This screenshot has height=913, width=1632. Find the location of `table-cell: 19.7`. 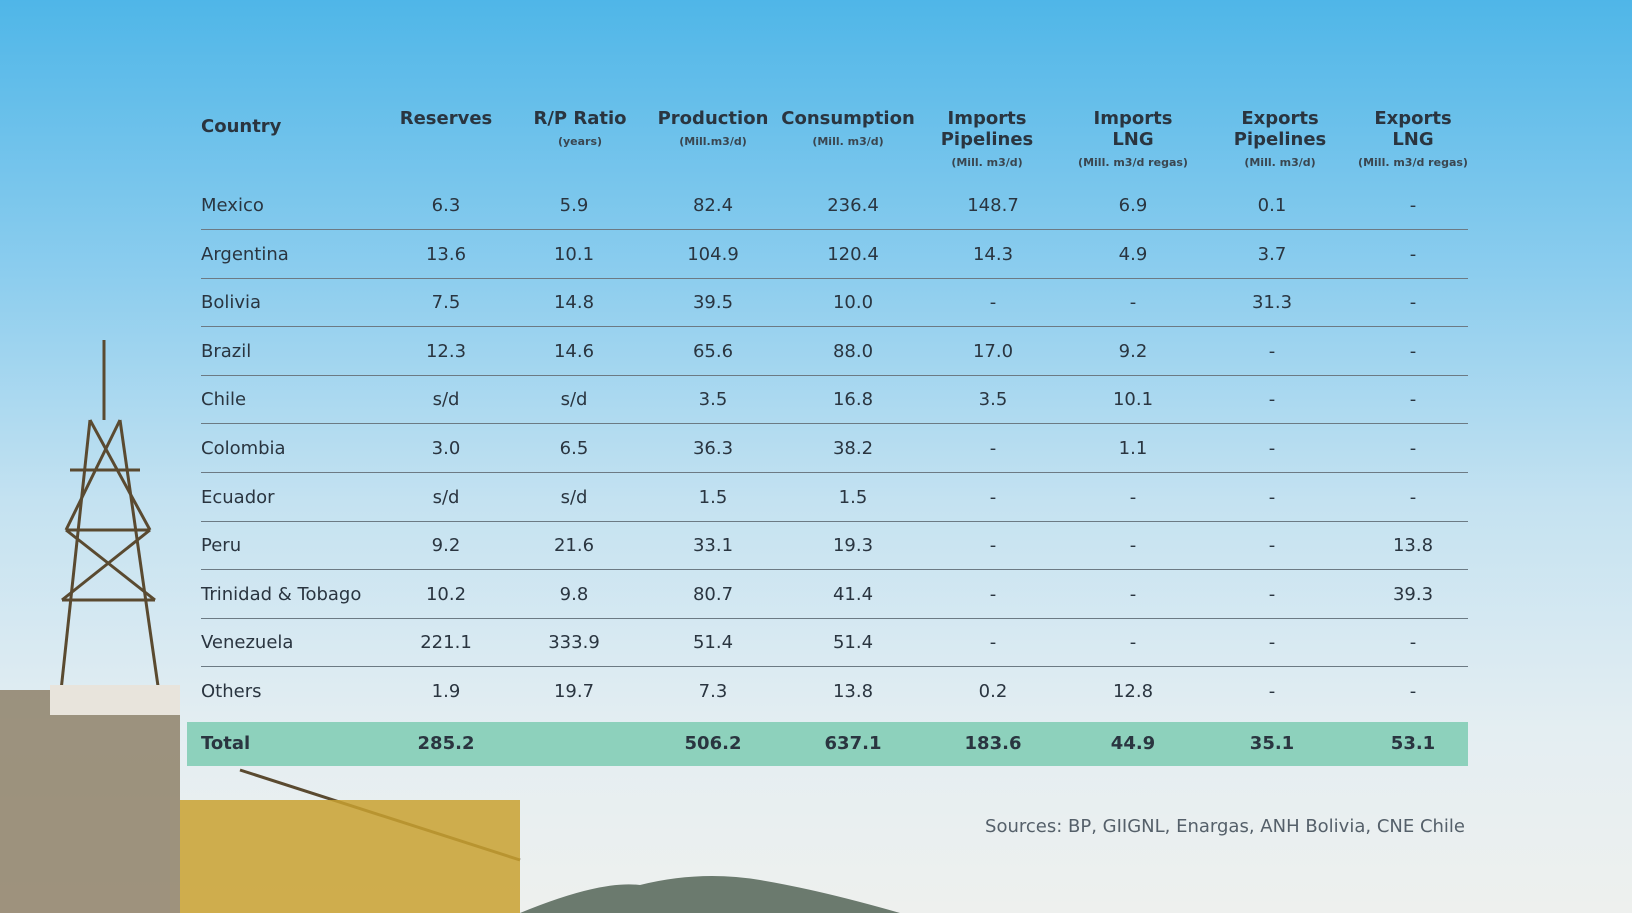

table-cell: 19.7 is located at coordinates (574, 691).